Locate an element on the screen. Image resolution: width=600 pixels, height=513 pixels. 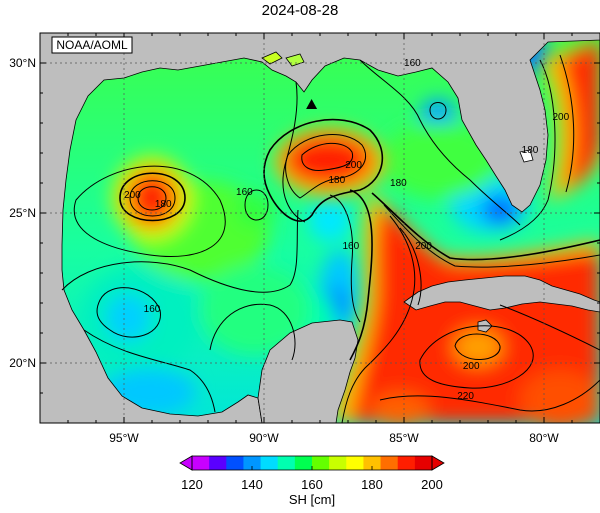
colorbar-tick-label: 200 is located at coordinates (432, 484).